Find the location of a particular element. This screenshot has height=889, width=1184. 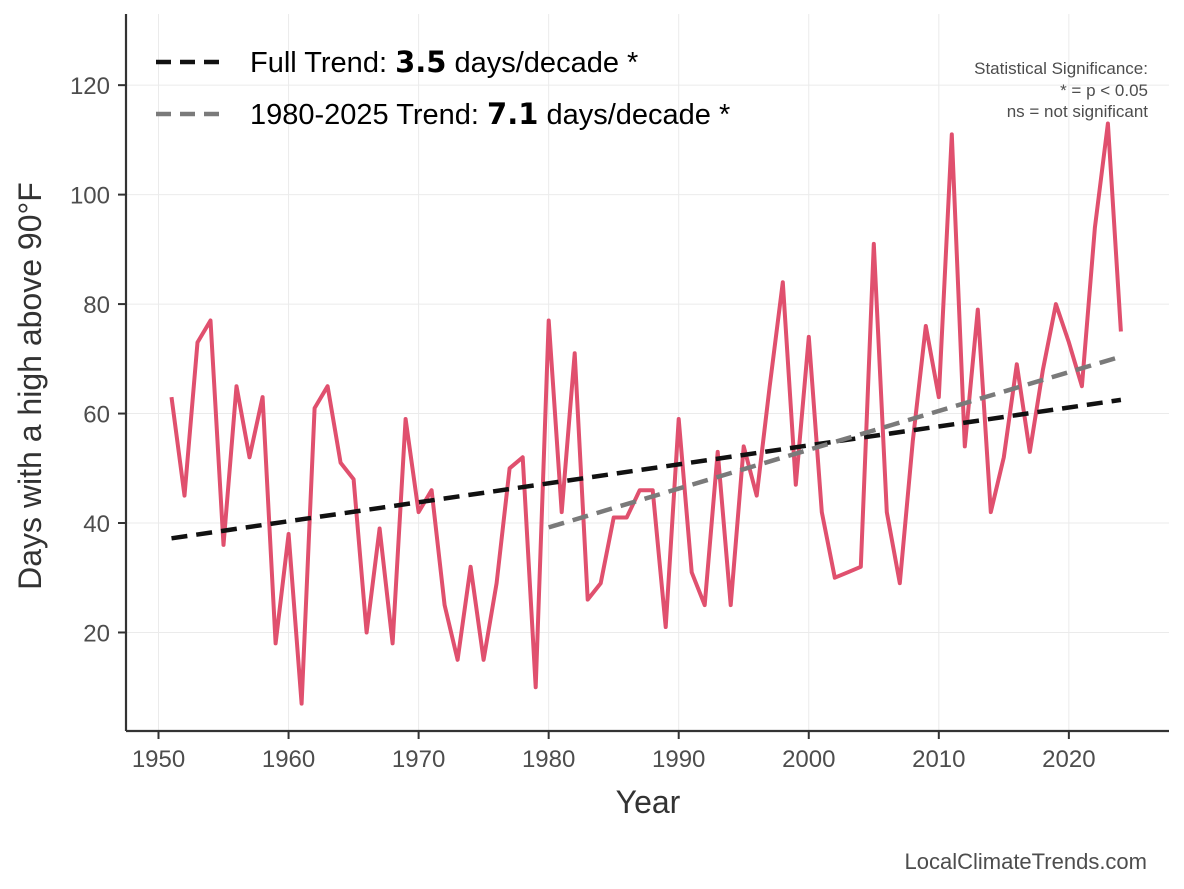

legend-label-full-trend: Full Trend: 3.5 days/decade * is located at coordinates (444, 62).